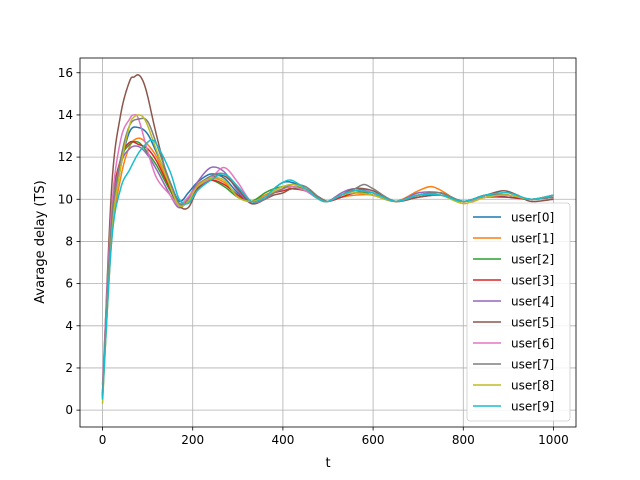  Describe the element at coordinates (40, 241) in the screenshot. I see `y-axis-label: Avarage delay (TS)` at that location.